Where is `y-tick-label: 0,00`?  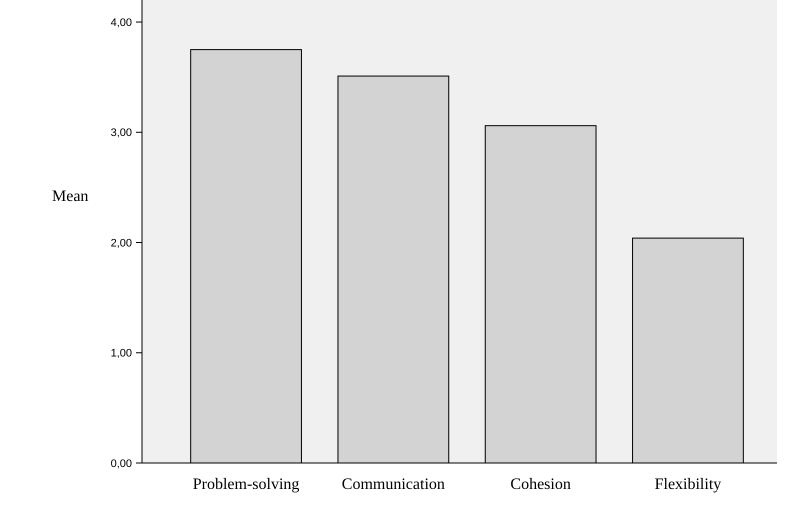
y-tick-label: 0,00 is located at coordinates (121, 464).